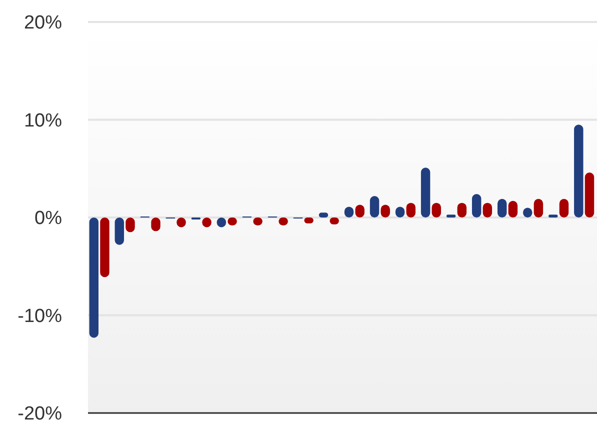 The image size is (597, 422). Describe the element at coordinates (43, 121) in the screenshot. I see `y-tick-label: 10%` at that location.